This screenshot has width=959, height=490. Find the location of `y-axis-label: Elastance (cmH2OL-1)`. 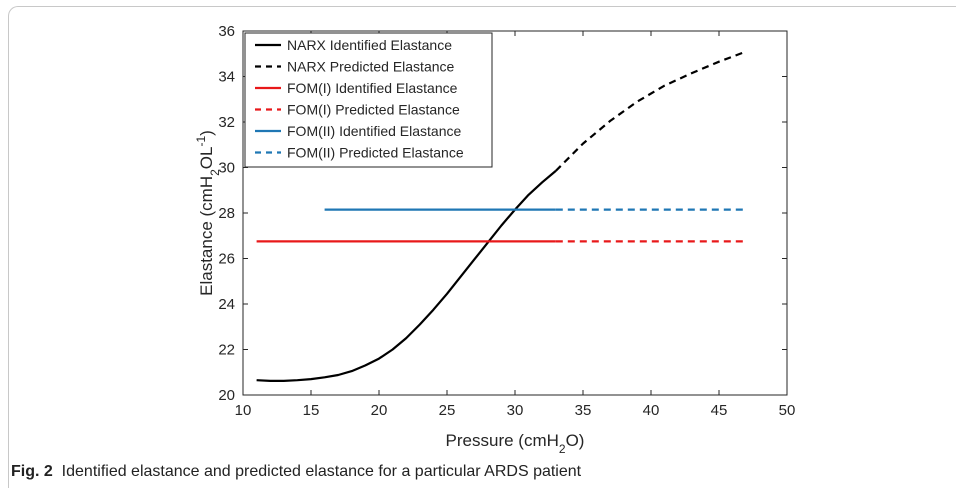

y-axis-label: Elastance (cmH2OL-1) is located at coordinates (208, 213).